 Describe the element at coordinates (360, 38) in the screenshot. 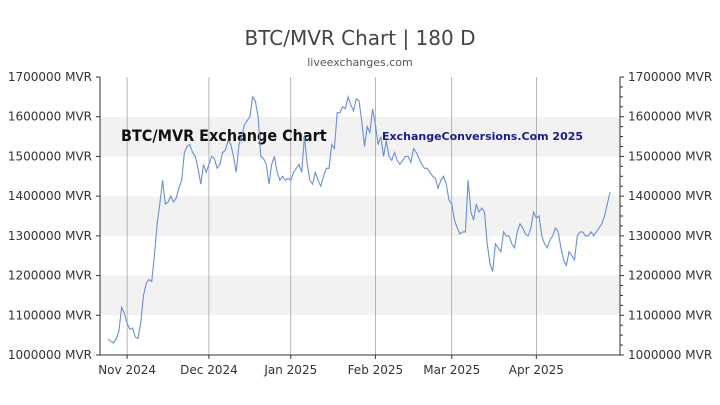

I see `chart-title: BTC/MVR Chart | 180 D` at that location.